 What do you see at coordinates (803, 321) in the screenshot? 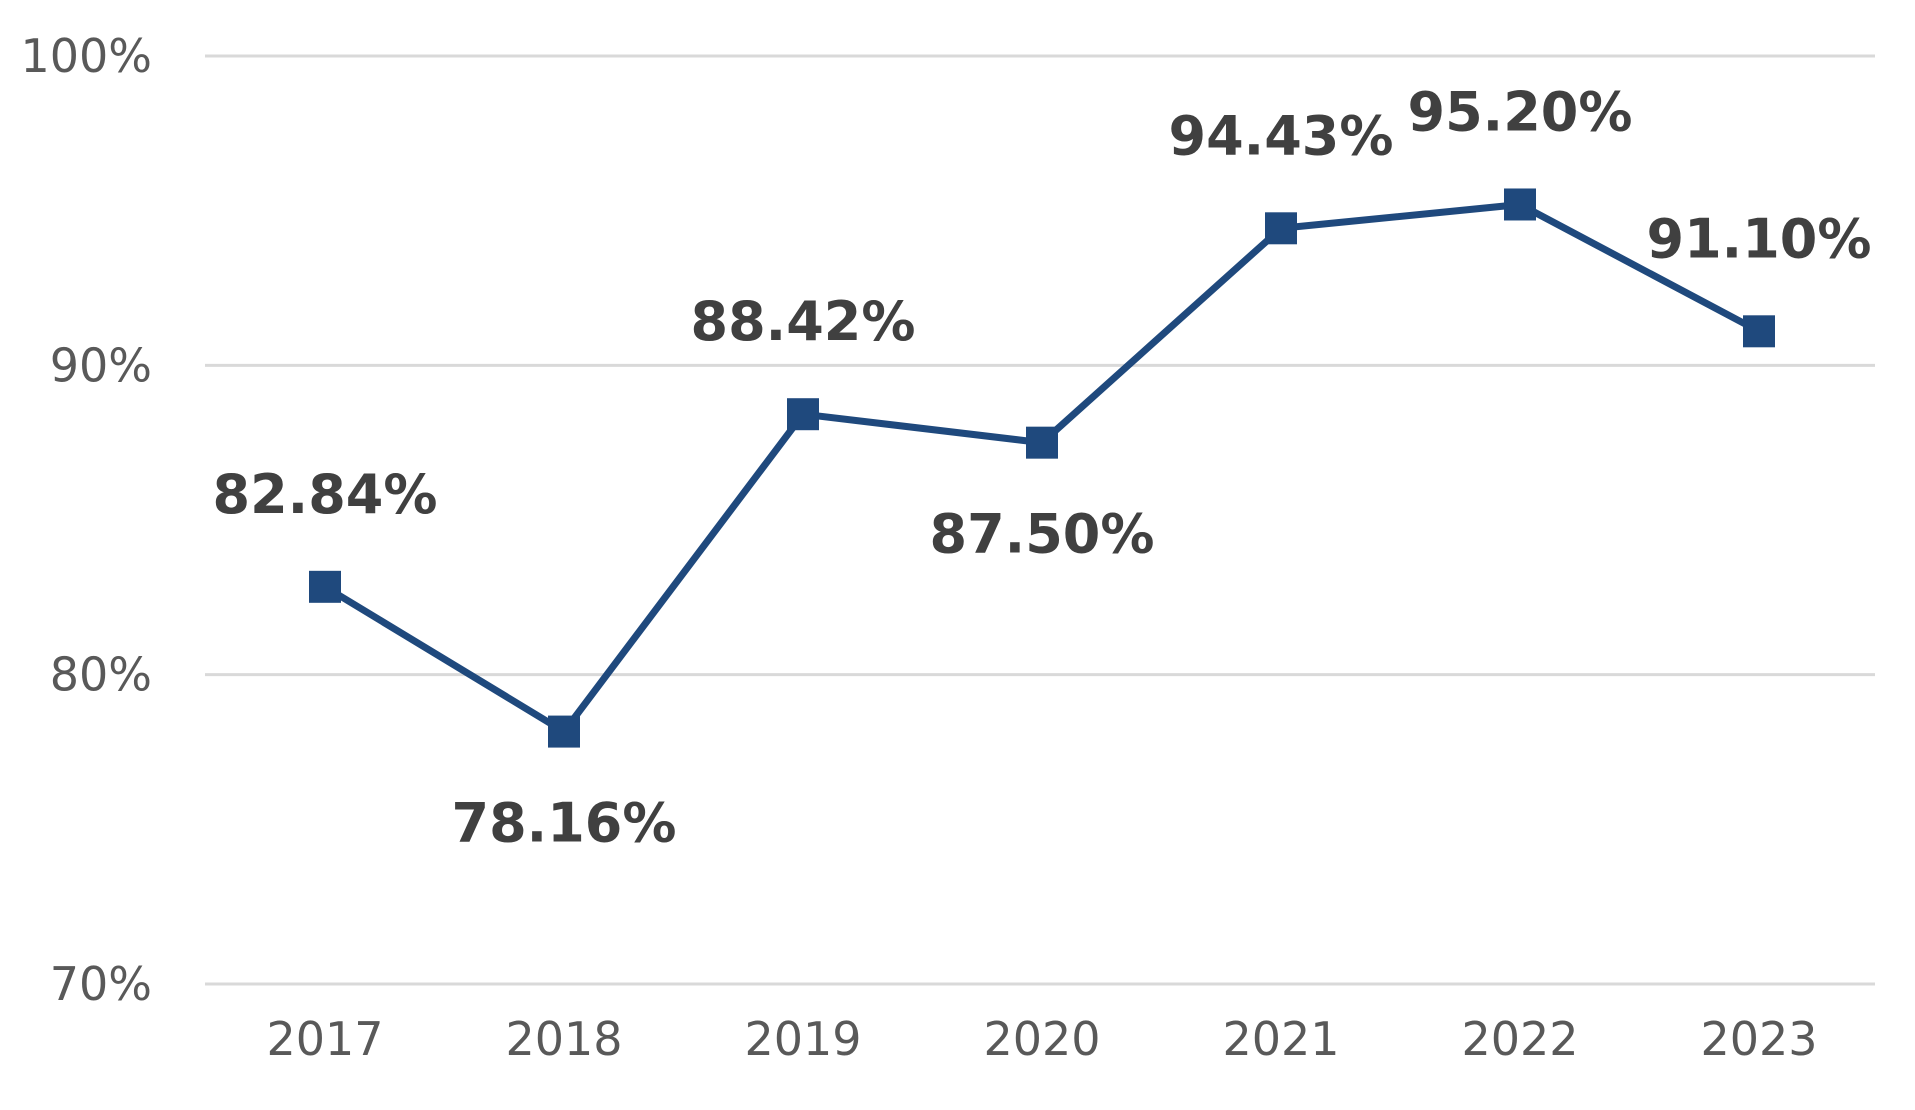
I see `data-label: 88.42%` at bounding box center [803, 321].